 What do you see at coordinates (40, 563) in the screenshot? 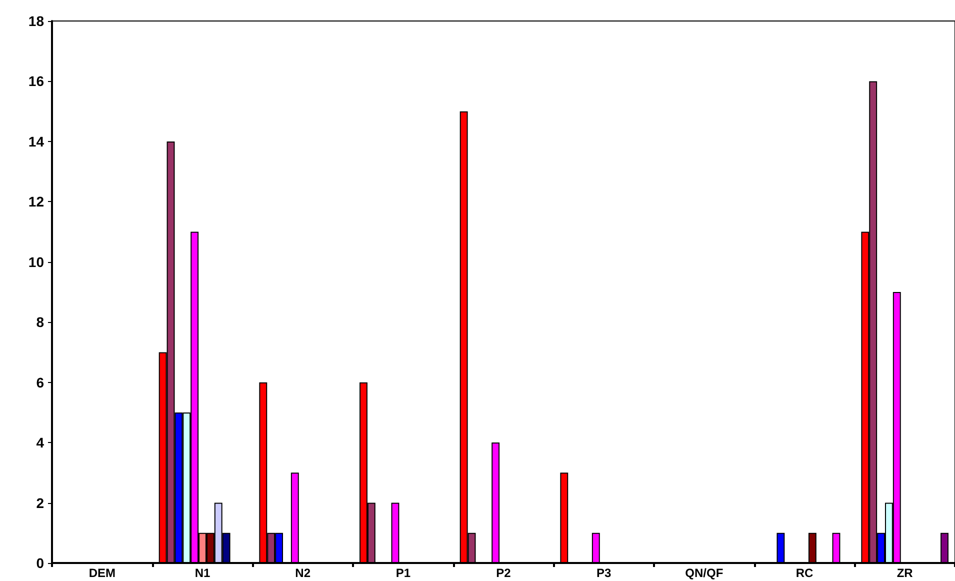
I see `y-tick-label: 0` at bounding box center [40, 563].